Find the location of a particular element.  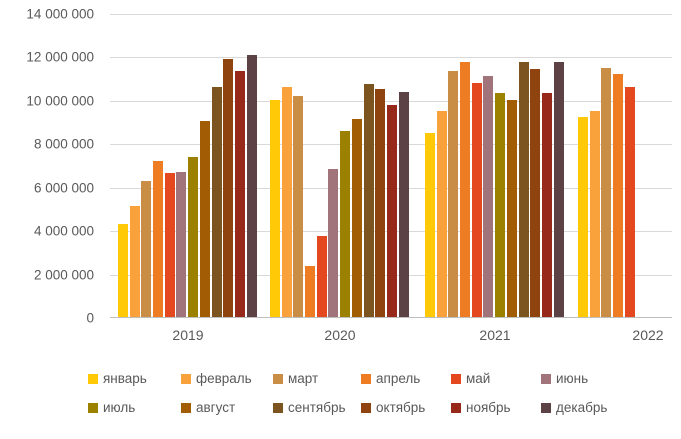

bar-январь-2020 is located at coordinates (275, 208).